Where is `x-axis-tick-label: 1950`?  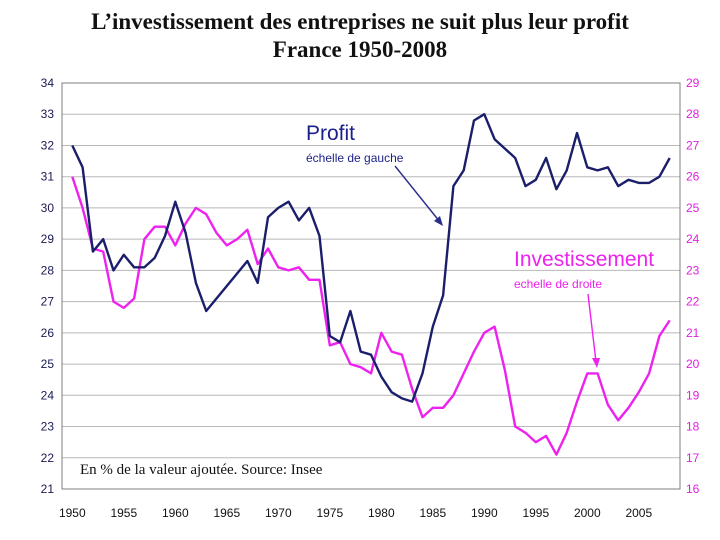 x-axis-tick-label: 1950 is located at coordinates (72, 513).